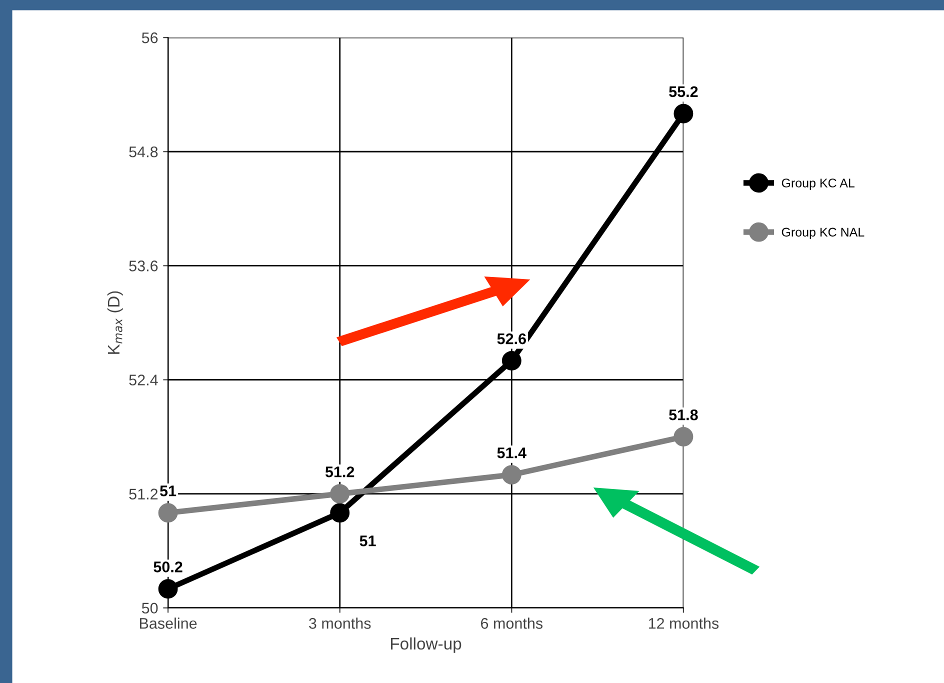 The height and width of the screenshot is (683, 944). Describe the element at coordinates (512, 623) in the screenshot. I see `x-tick-label: 6 months` at that location.